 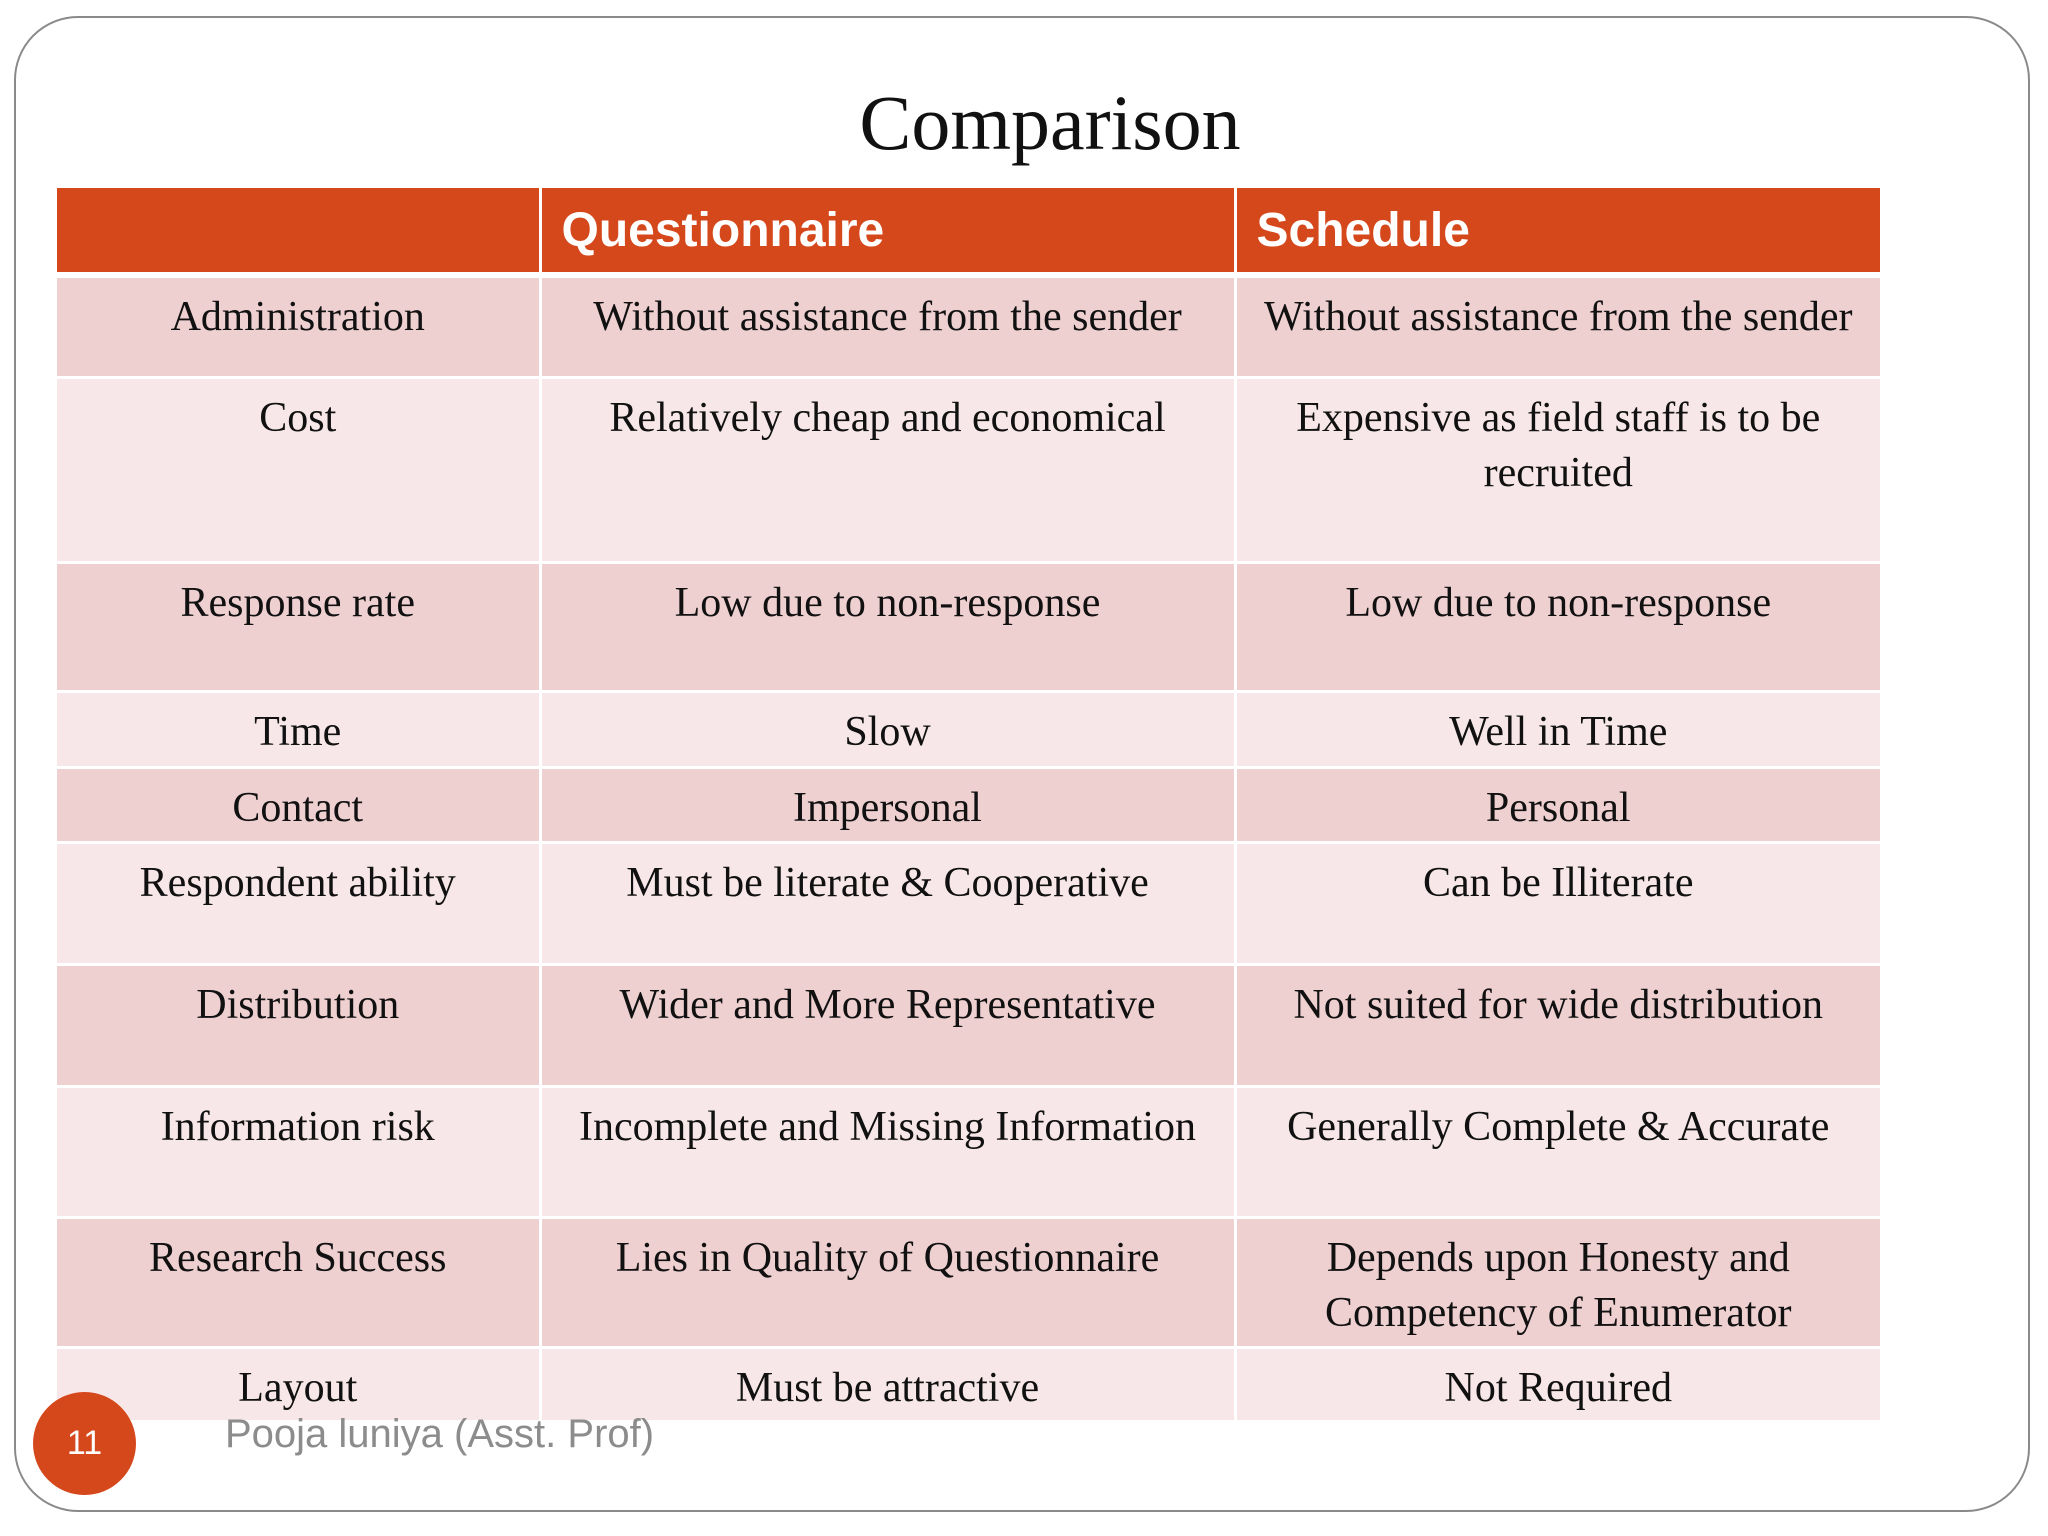 I want to click on row-label: Contact, so click(x=299, y=805).